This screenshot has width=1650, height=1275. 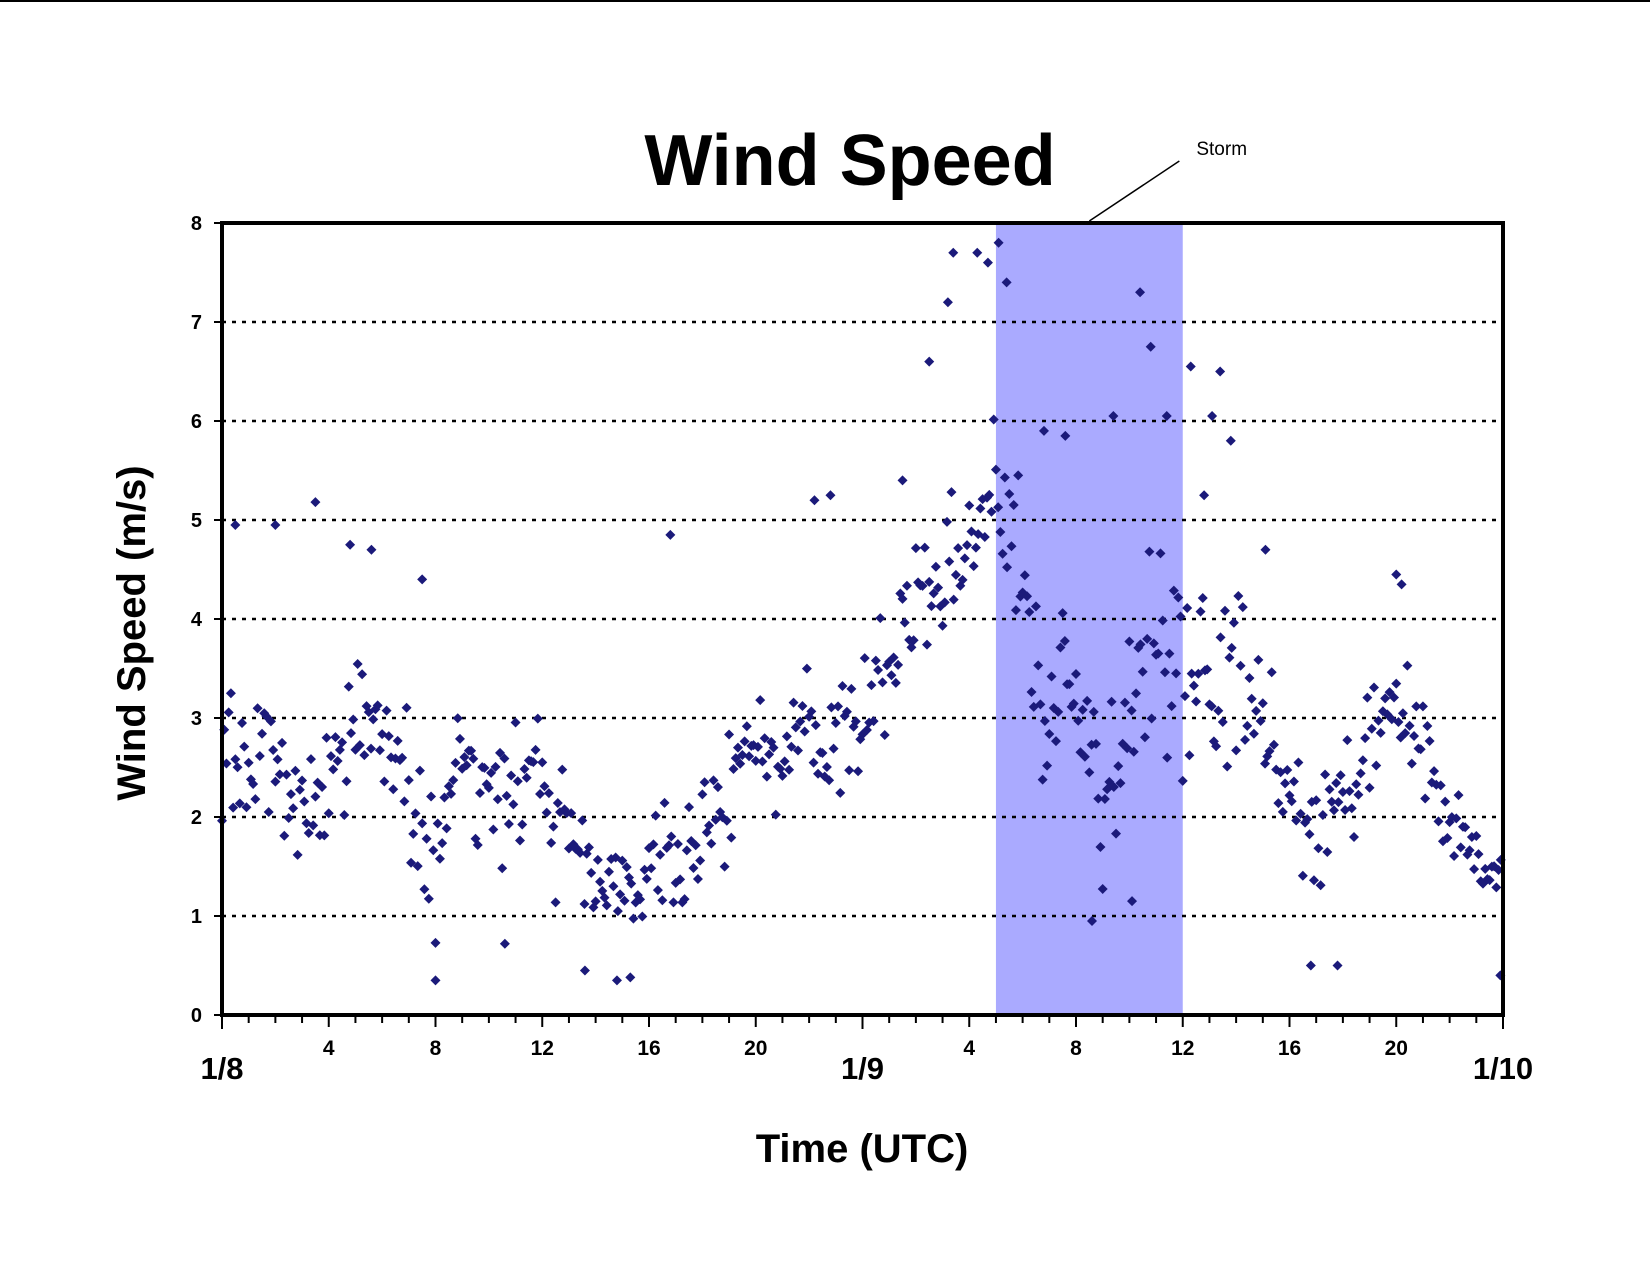 What do you see at coordinates (132, 632) in the screenshot?
I see `y-axis-title: Wind Speed (m/s)` at bounding box center [132, 632].